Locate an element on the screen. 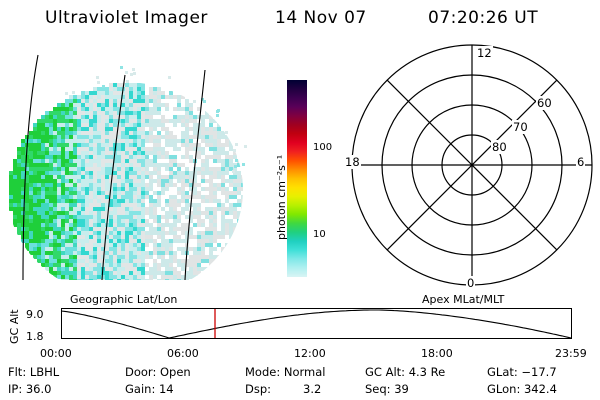 The image size is (600, 400). apex-label: Apex MLat/MLT is located at coordinates (463, 299).